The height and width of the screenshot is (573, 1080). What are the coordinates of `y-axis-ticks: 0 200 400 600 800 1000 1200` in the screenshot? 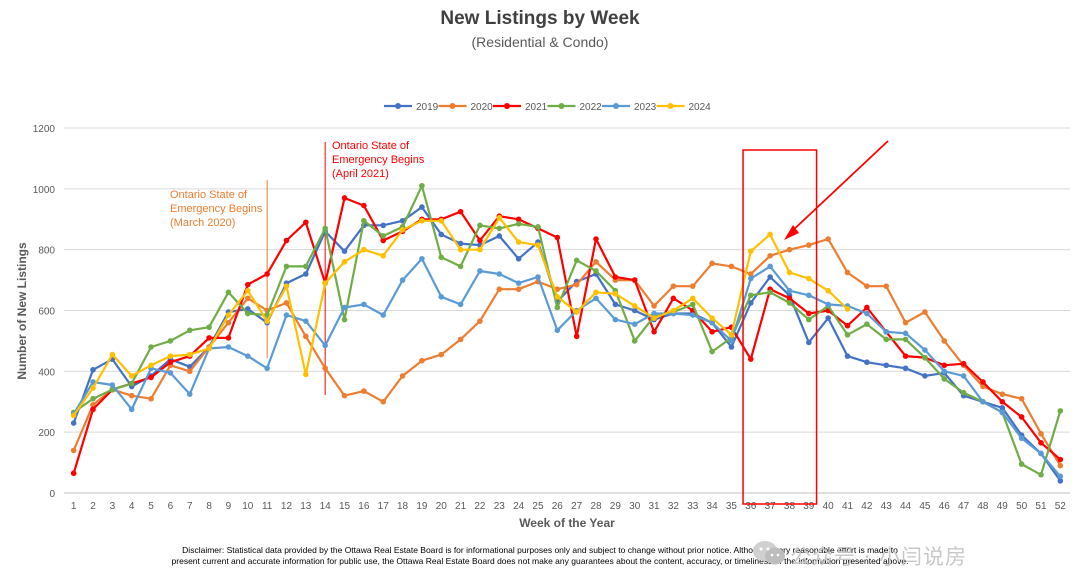 It's located at (44, 312).